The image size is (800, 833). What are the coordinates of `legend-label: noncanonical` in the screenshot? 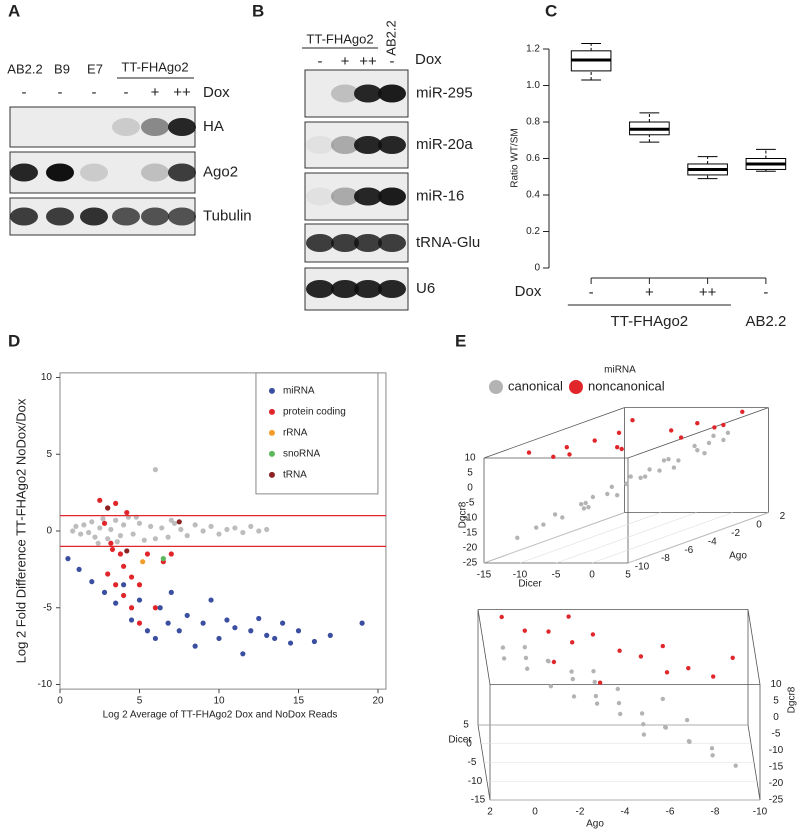 It's located at (626, 385).